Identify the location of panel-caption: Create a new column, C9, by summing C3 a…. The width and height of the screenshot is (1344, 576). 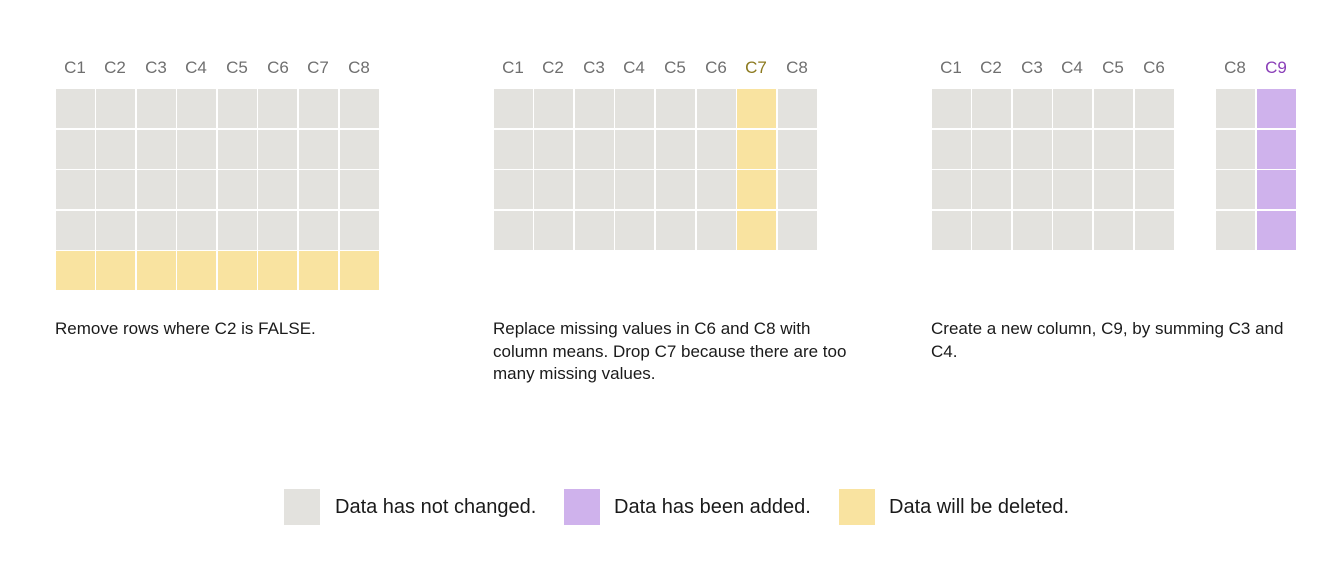
(1107, 340).